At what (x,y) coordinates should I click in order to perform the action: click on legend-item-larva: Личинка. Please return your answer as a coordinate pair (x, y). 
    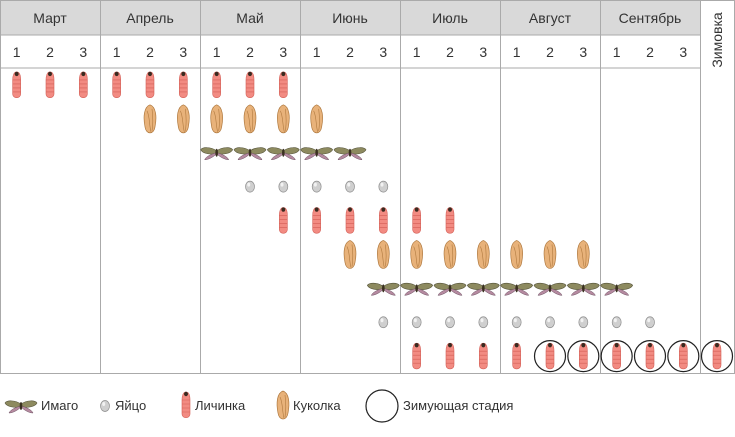
    Looking at the image, I should click on (212, 405).